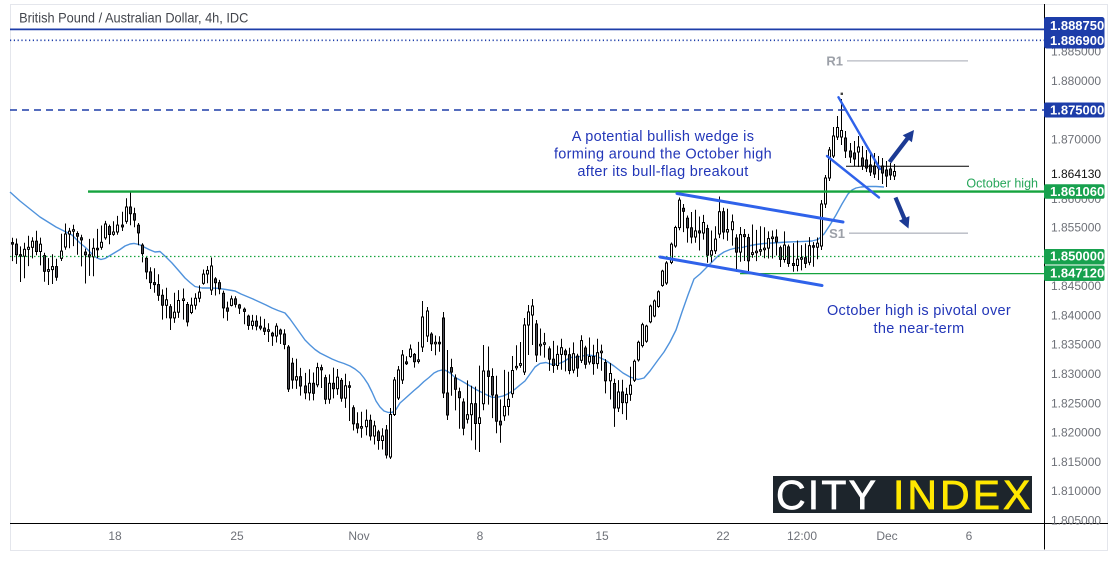 The width and height of the screenshot is (1118, 563). I want to click on svg-text: 15, so click(602, 536).